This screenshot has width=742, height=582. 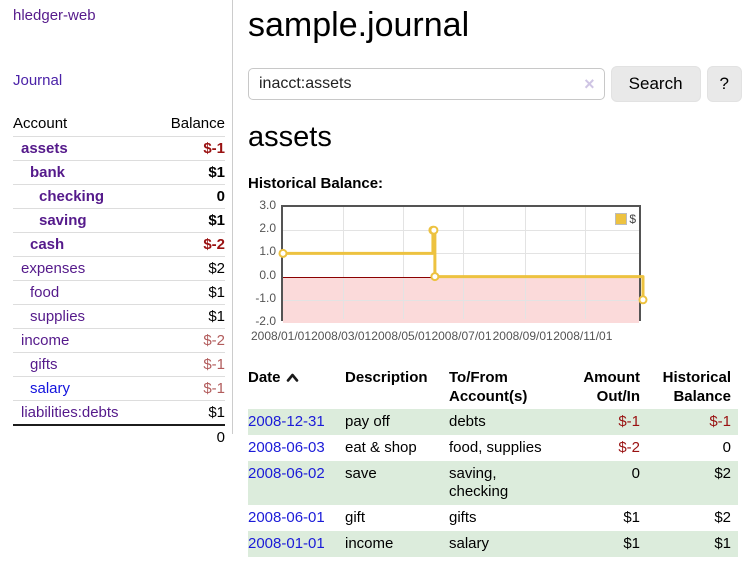 What do you see at coordinates (119, 292) in the screenshot?
I see `account-row: food $1` at bounding box center [119, 292].